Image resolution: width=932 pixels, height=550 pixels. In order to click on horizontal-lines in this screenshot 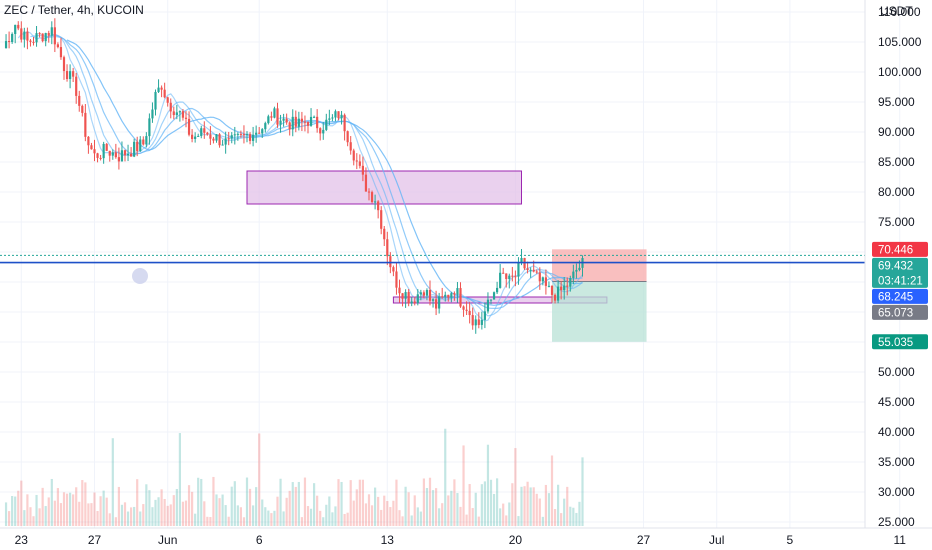, I will do `click(432, 259)`.